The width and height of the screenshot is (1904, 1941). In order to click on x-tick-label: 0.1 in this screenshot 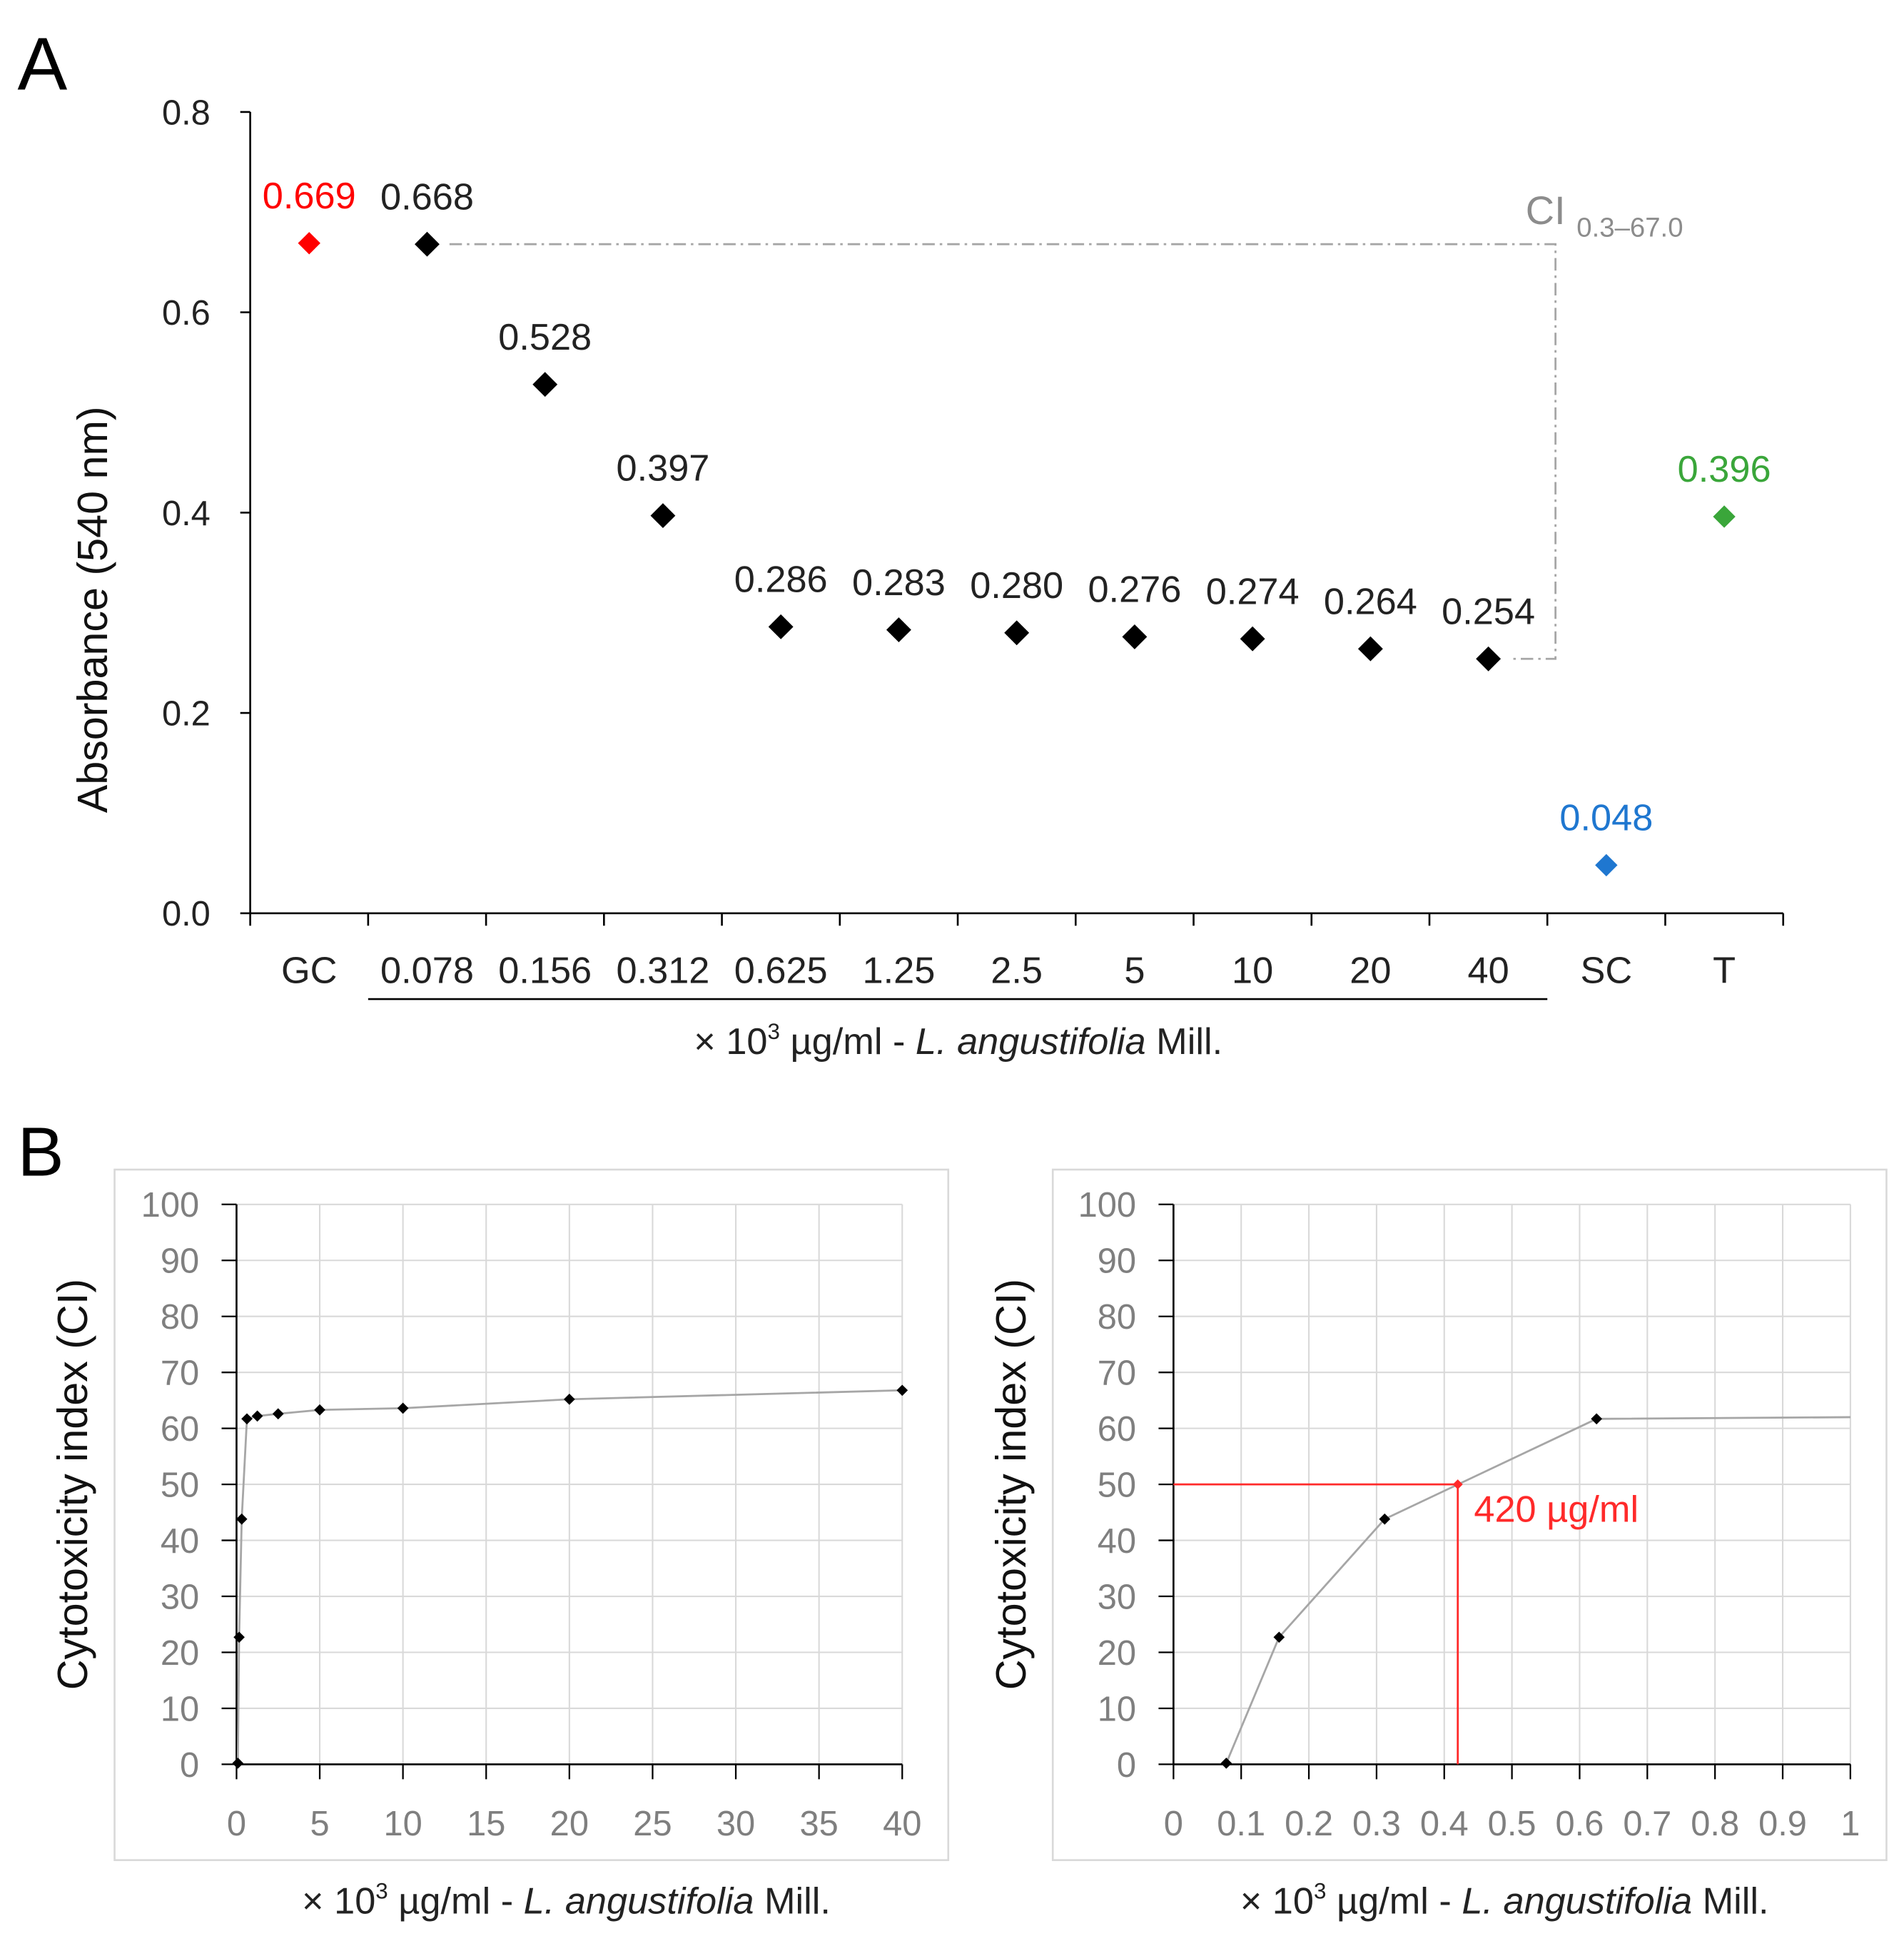, I will do `click(1241, 1824)`.